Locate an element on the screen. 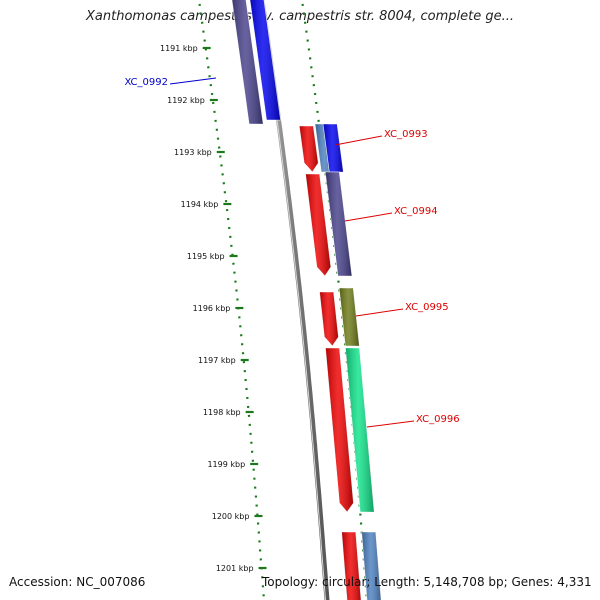  tick-label: 1201 kbp is located at coordinates (235, 568).